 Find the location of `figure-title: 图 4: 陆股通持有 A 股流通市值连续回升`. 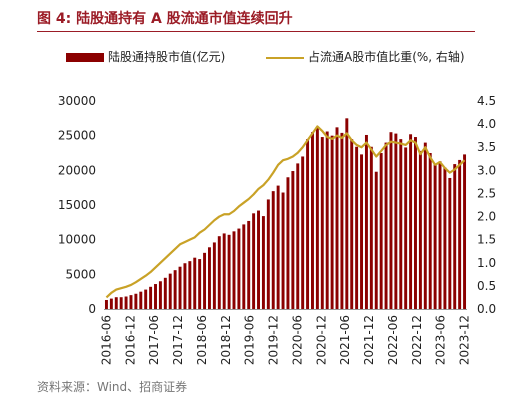

figure-title: 图 4: 陆股通持有 A 股流通市值连续回升 is located at coordinates (256, 20).